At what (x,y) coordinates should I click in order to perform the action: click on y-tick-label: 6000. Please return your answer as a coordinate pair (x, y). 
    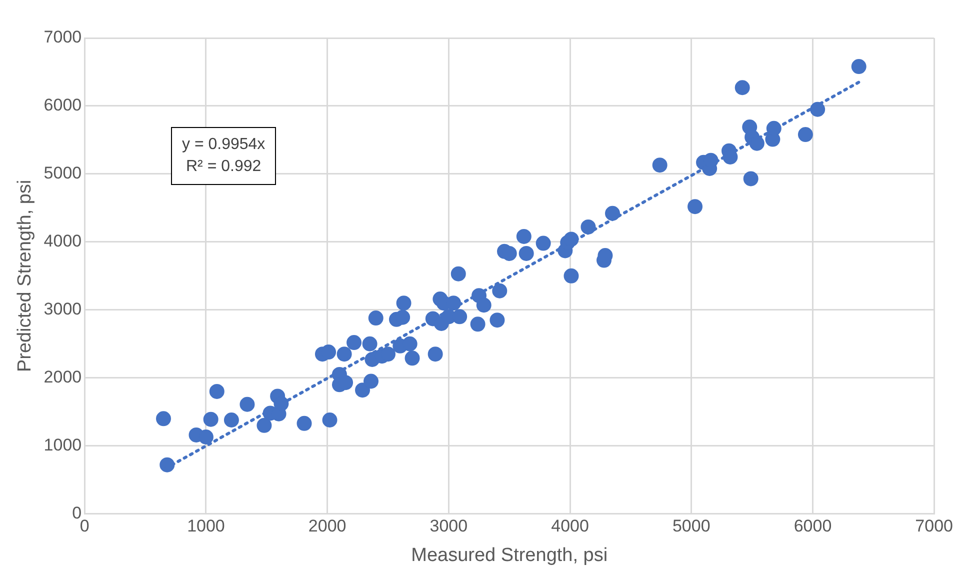
    Looking at the image, I should click on (63, 105).